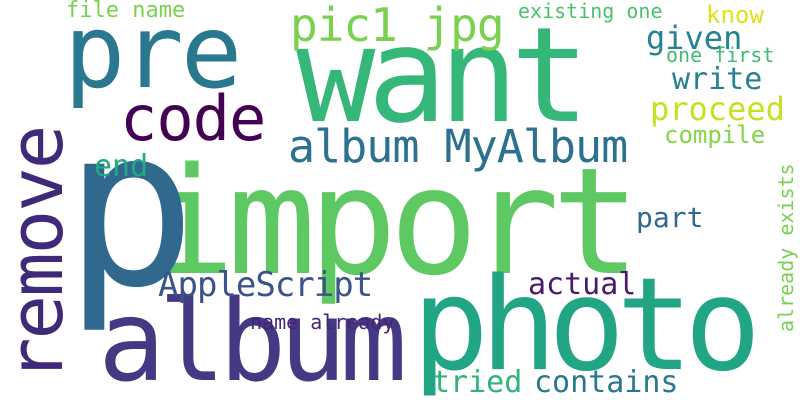 This screenshot has width=800, height=400. What do you see at coordinates (126, 11) in the screenshot?
I see `word-file-name: file name` at bounding box center [126, 11].